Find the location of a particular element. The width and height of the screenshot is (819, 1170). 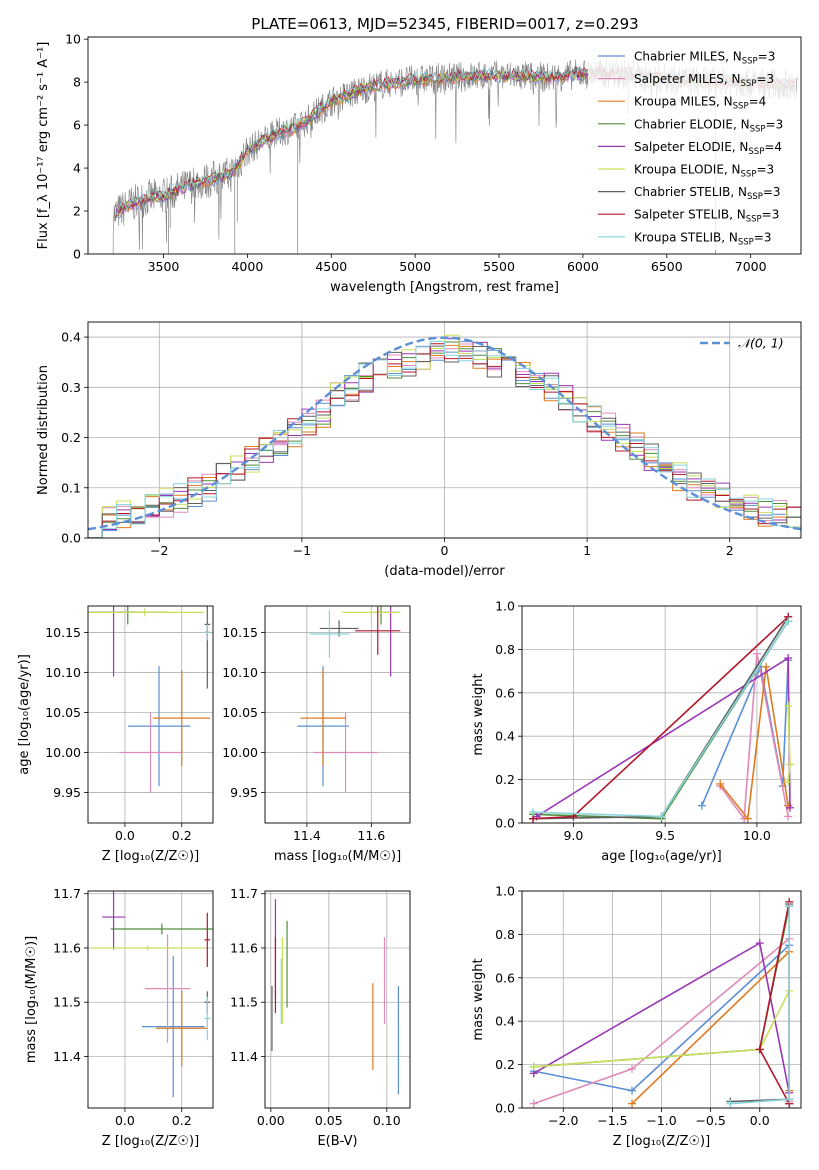

legend-label: Kroupa ELODIE, NSSP=3 is located at coordinates (704, 171).